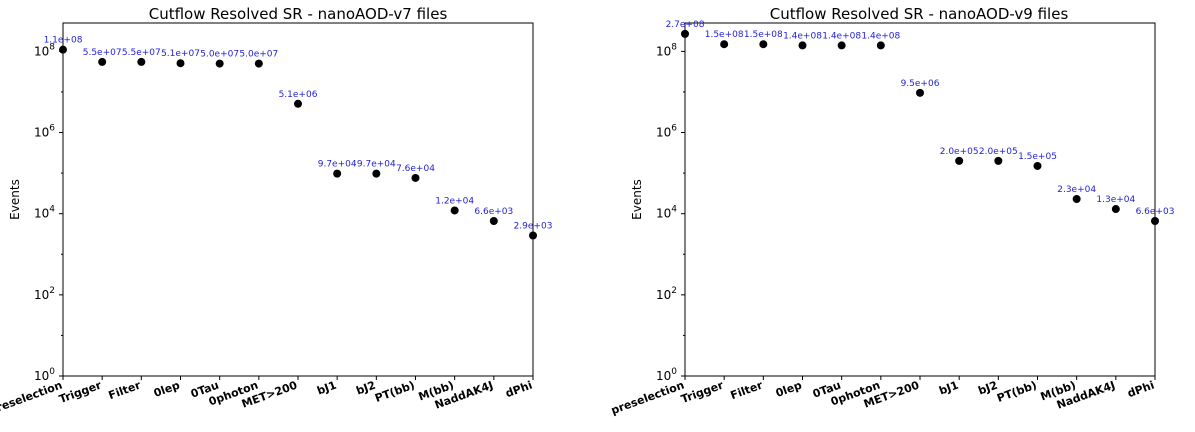 This screenshot has width=1195, height=432. I want to click on data-label: 7.6e+04, so click(415, 169).